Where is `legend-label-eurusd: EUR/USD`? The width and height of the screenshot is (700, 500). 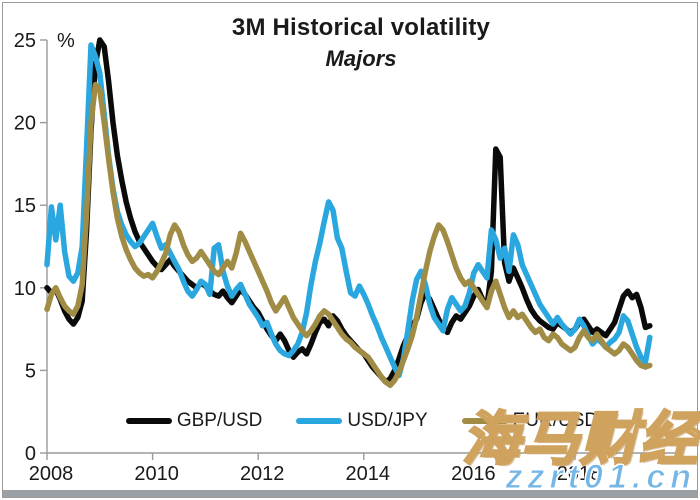
legend-label-eurusd: EUR/USD is located at coordinates (555, 420).